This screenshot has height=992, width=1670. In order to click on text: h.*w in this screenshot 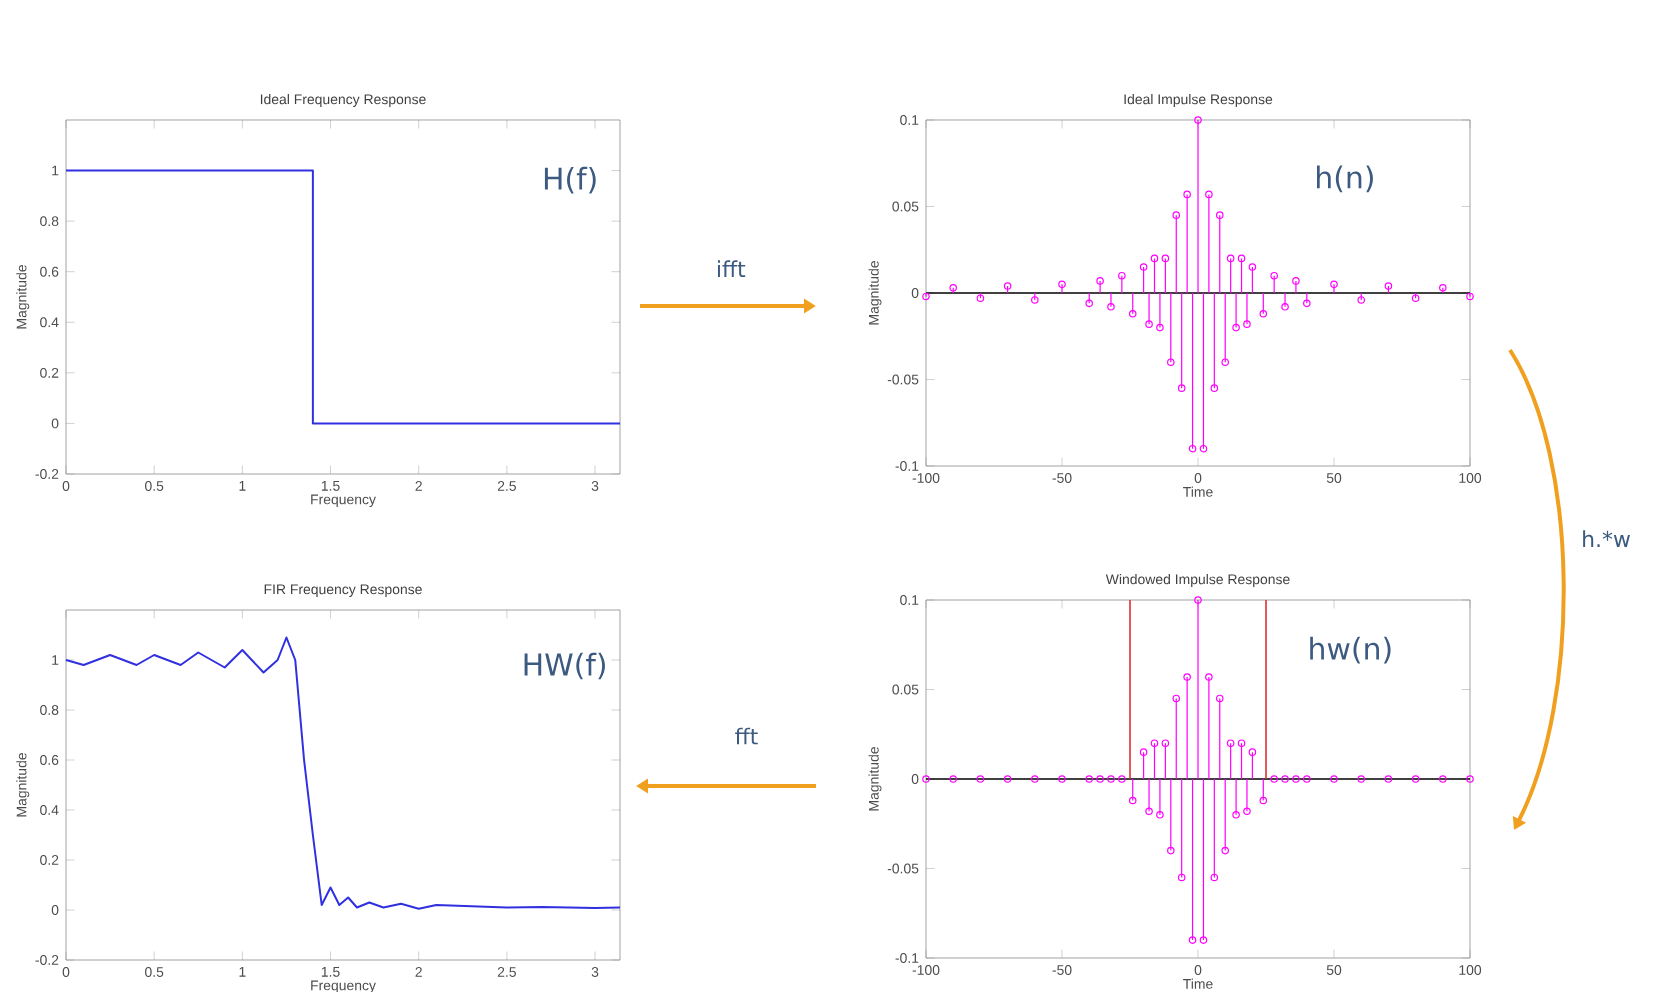, I will do `click(1606, 538)`.